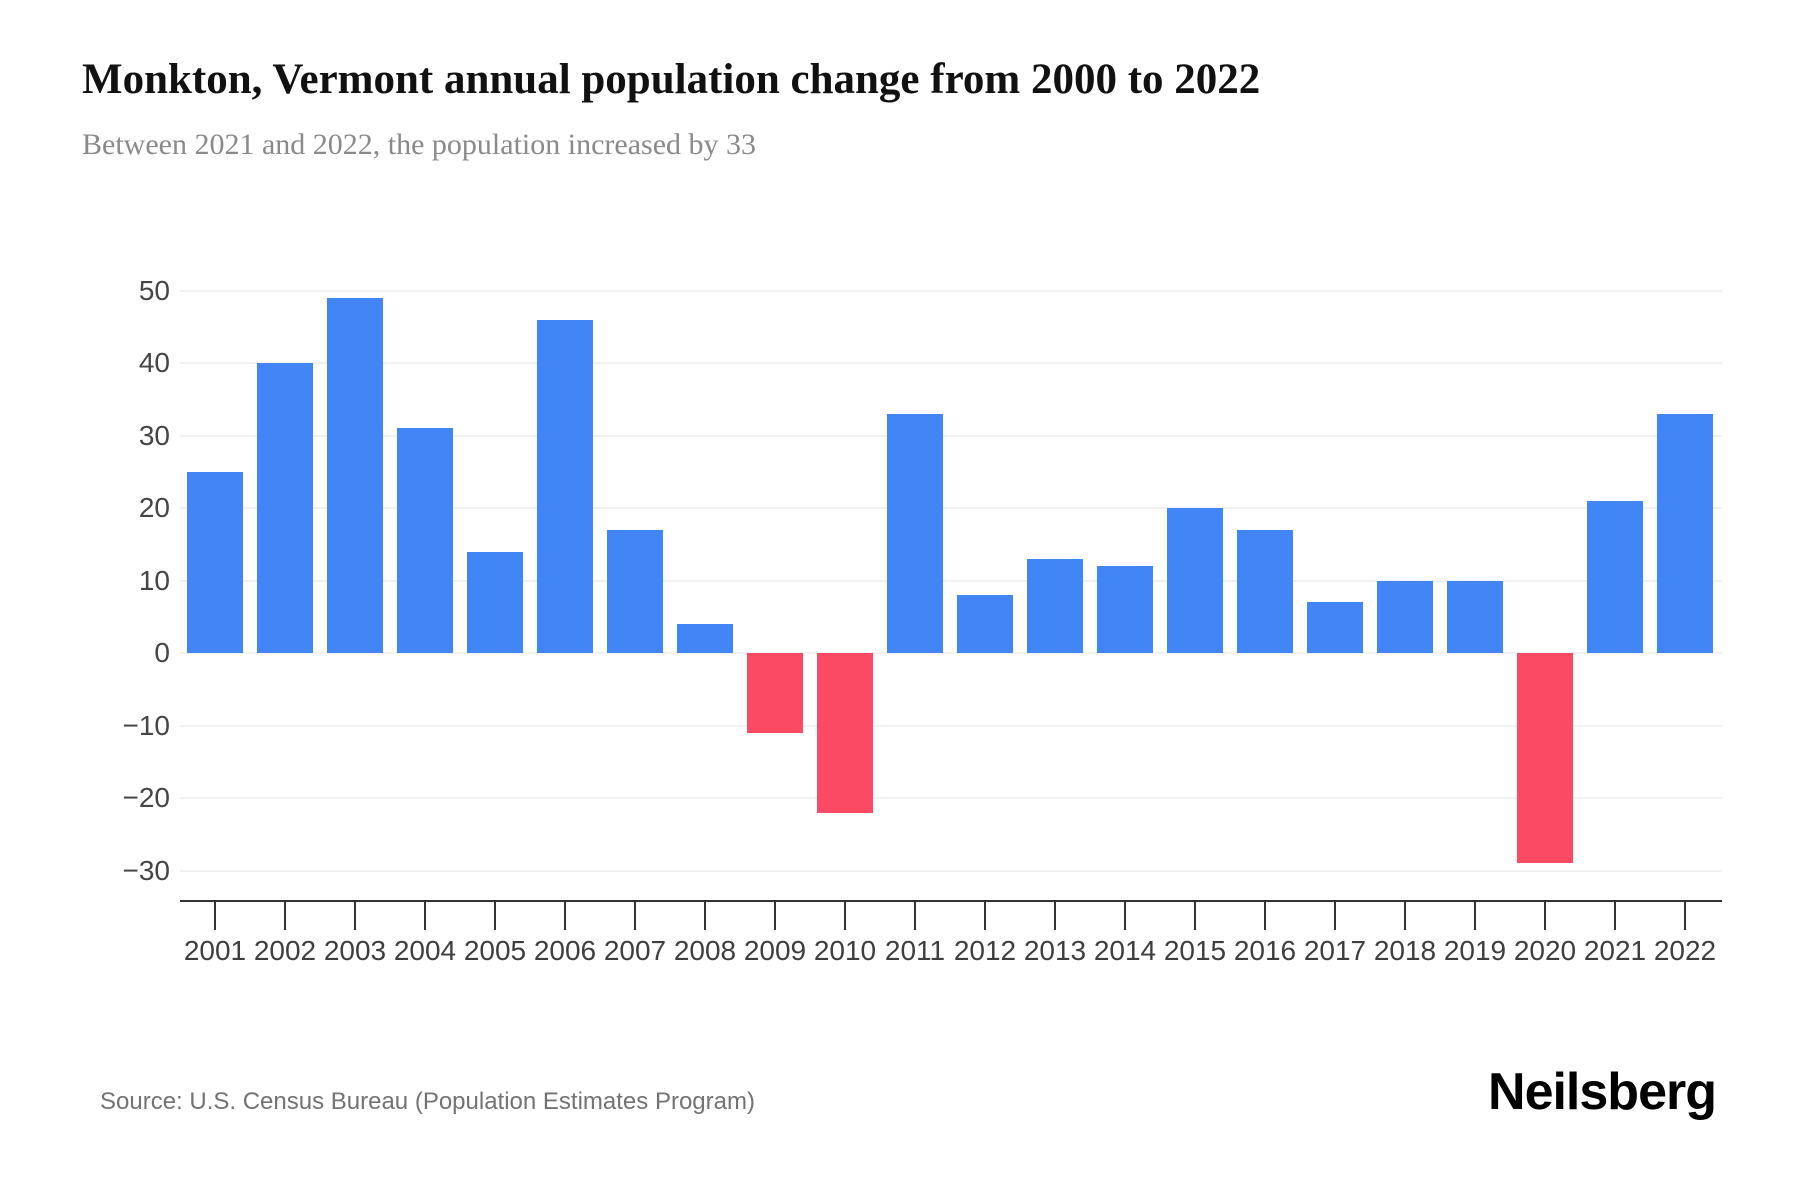  Describe the element at coordinates (1685, 916) in the screenshot. I see `x-axis-tick-2022` at that location.